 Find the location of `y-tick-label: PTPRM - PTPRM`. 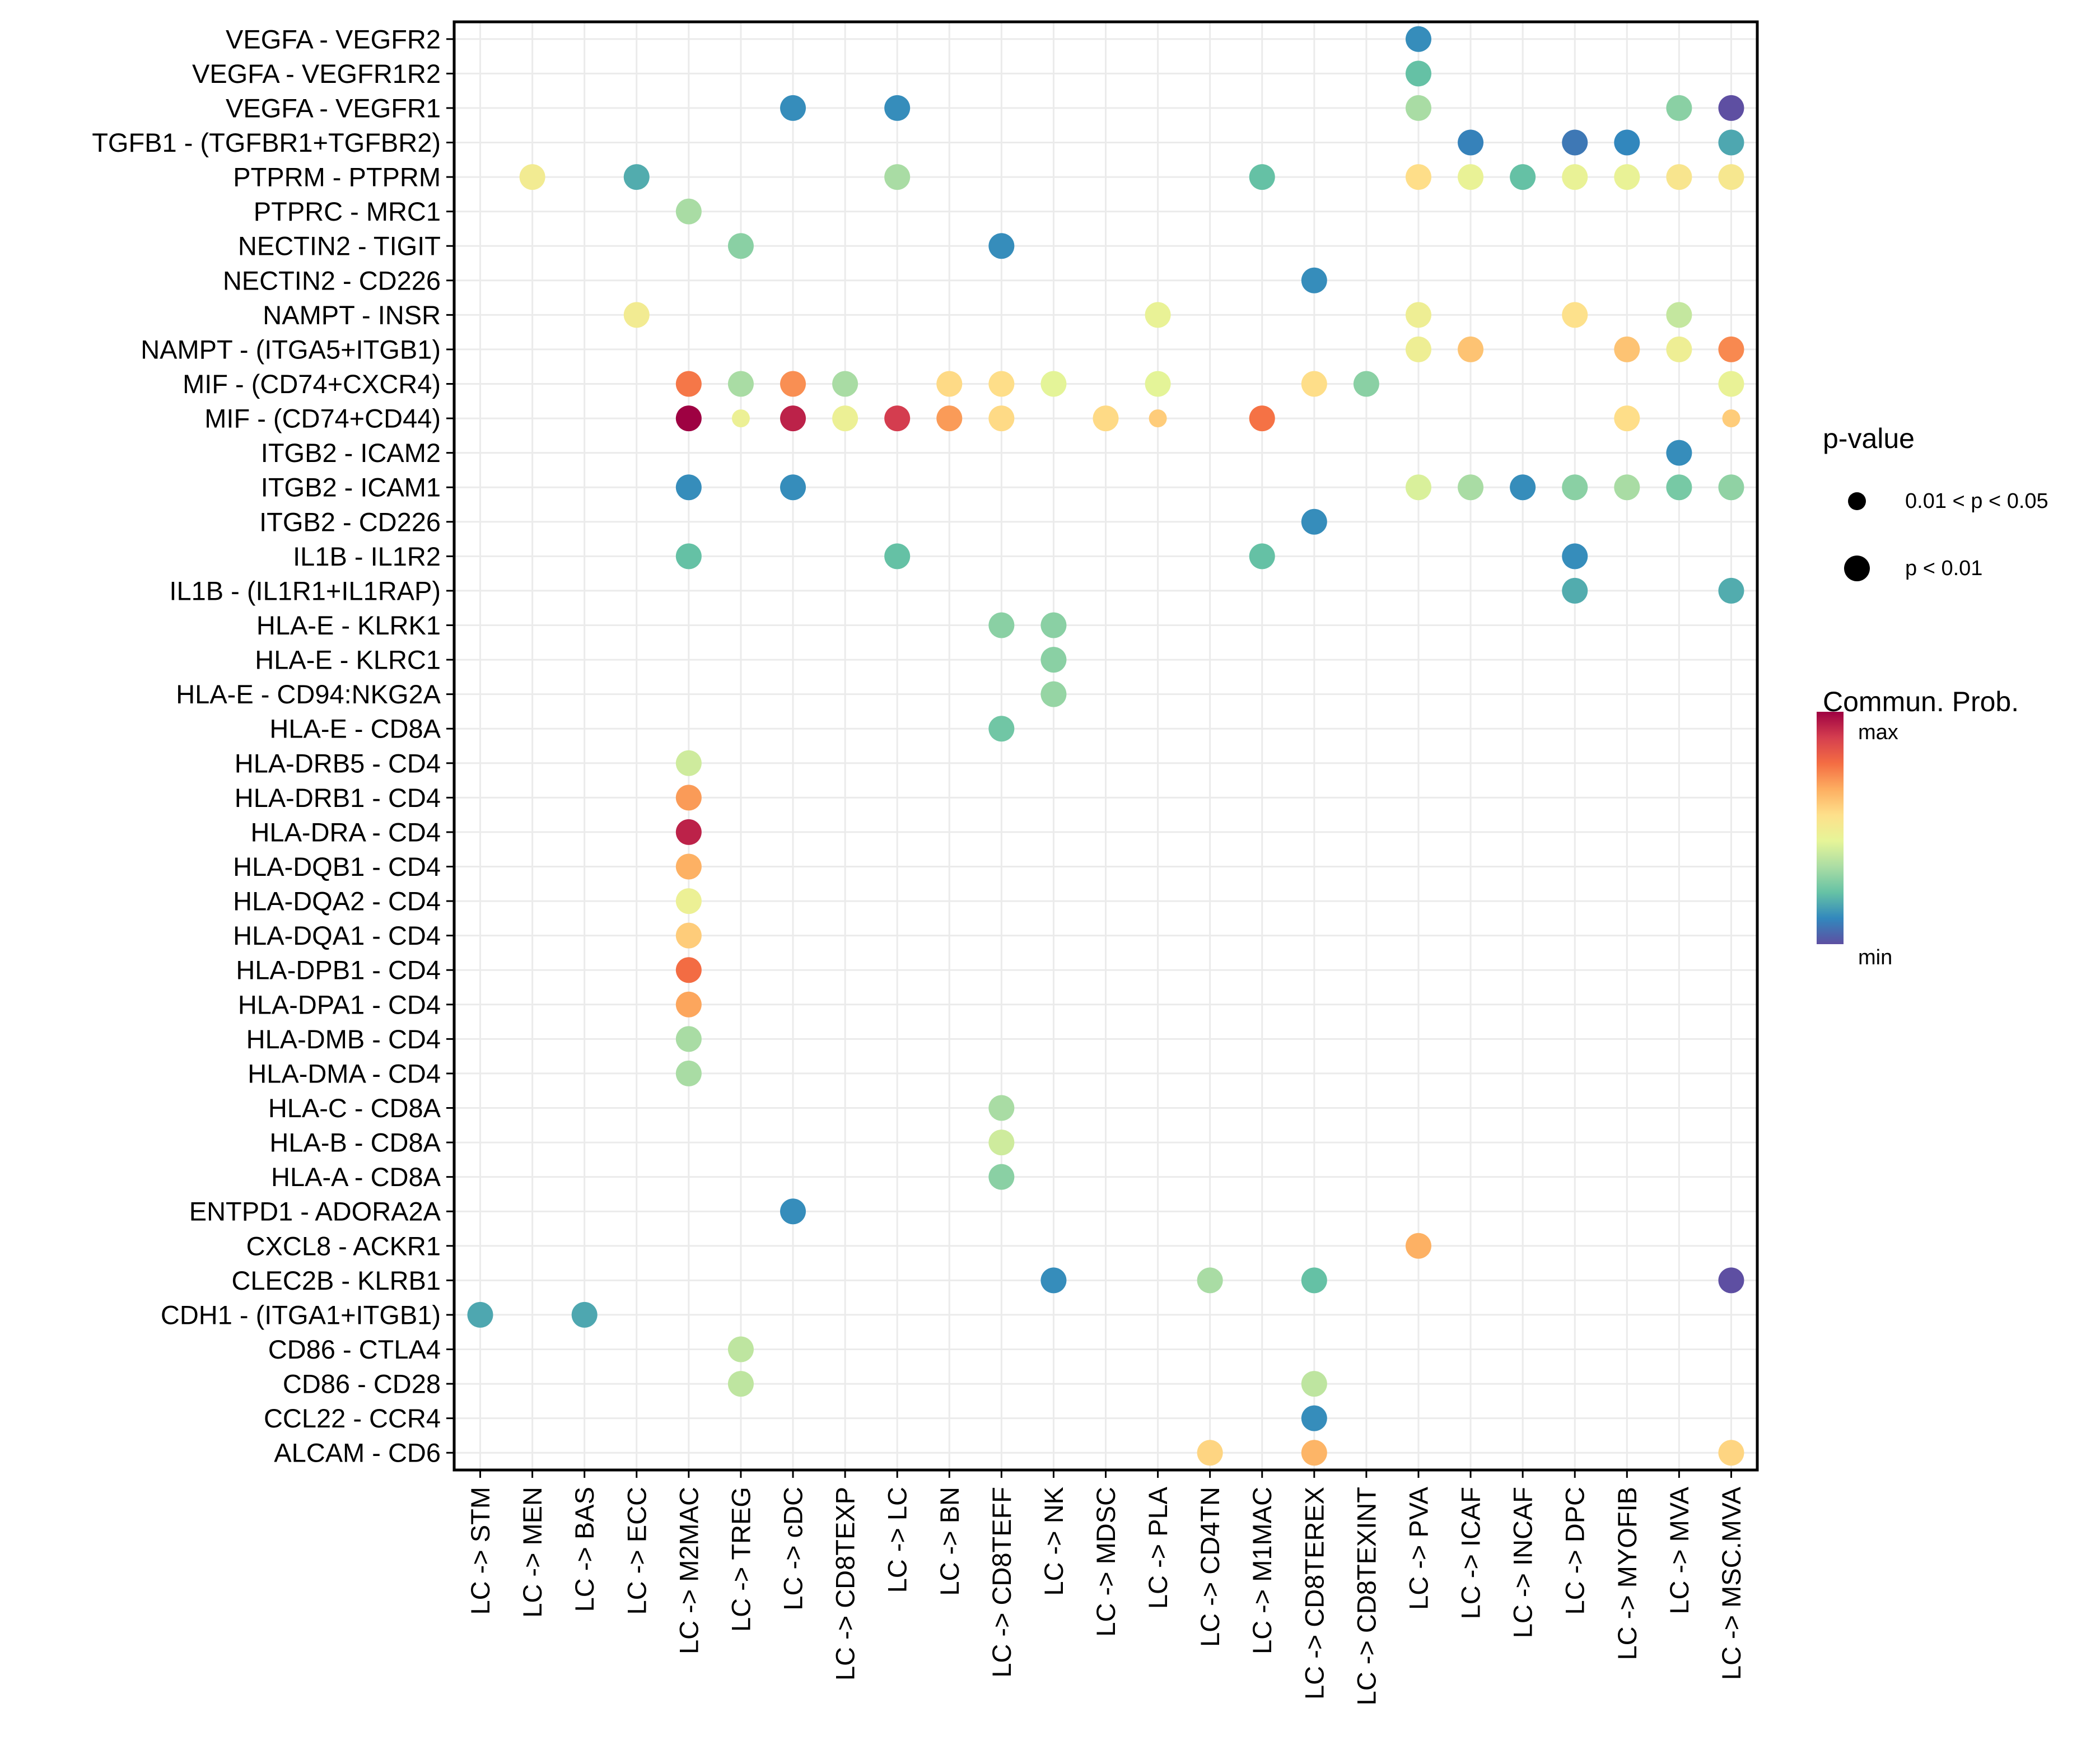

y-tick-label: PTPRM - PTPRM is located at coordinates (337, 177).